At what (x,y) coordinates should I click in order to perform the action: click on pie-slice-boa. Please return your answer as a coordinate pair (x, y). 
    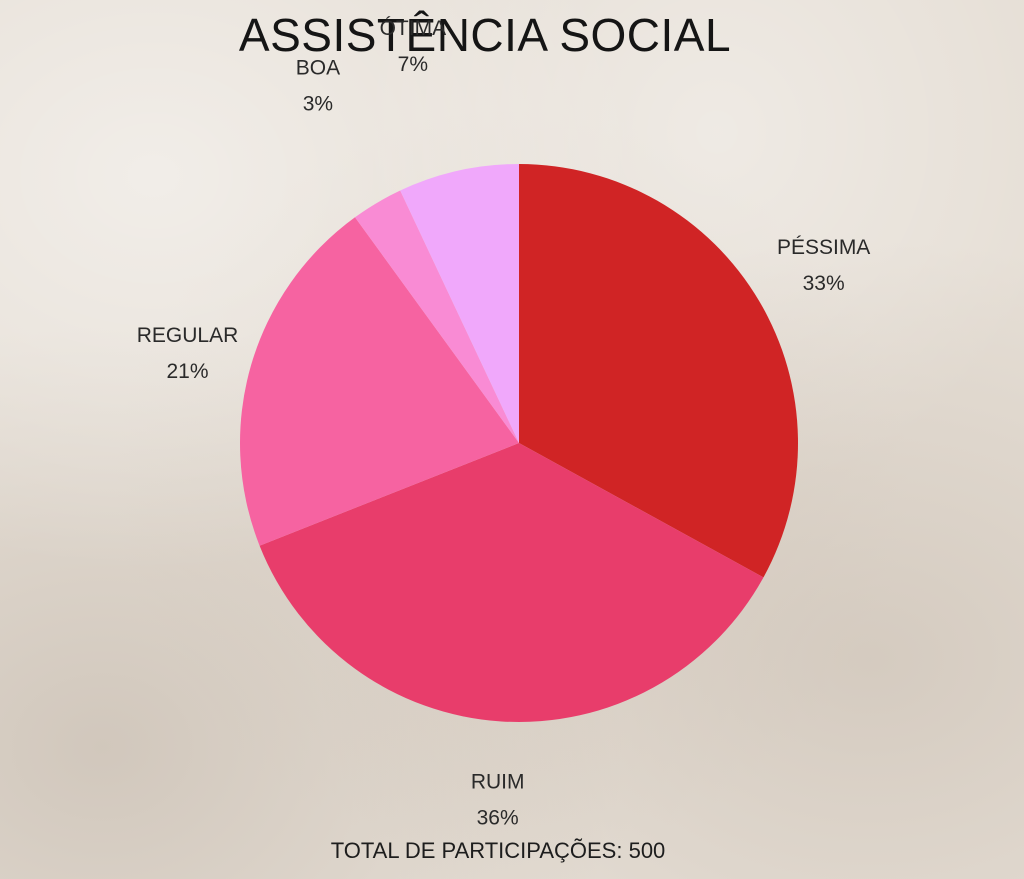
    Looking at the image, I should click on (437, 316).